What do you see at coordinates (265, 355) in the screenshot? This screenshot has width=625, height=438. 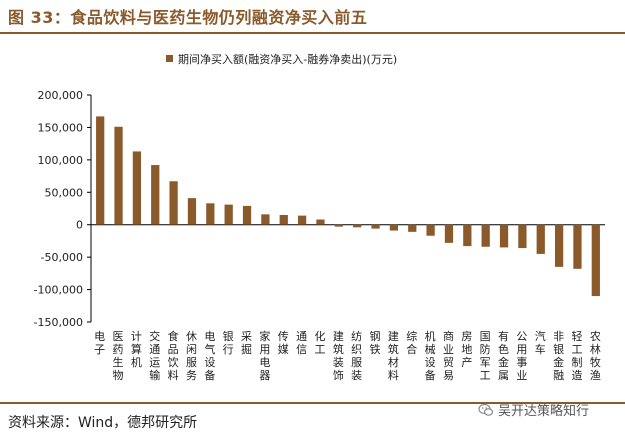 I see `x-tick-label: 家用电器` at bounding box center [265, 355].